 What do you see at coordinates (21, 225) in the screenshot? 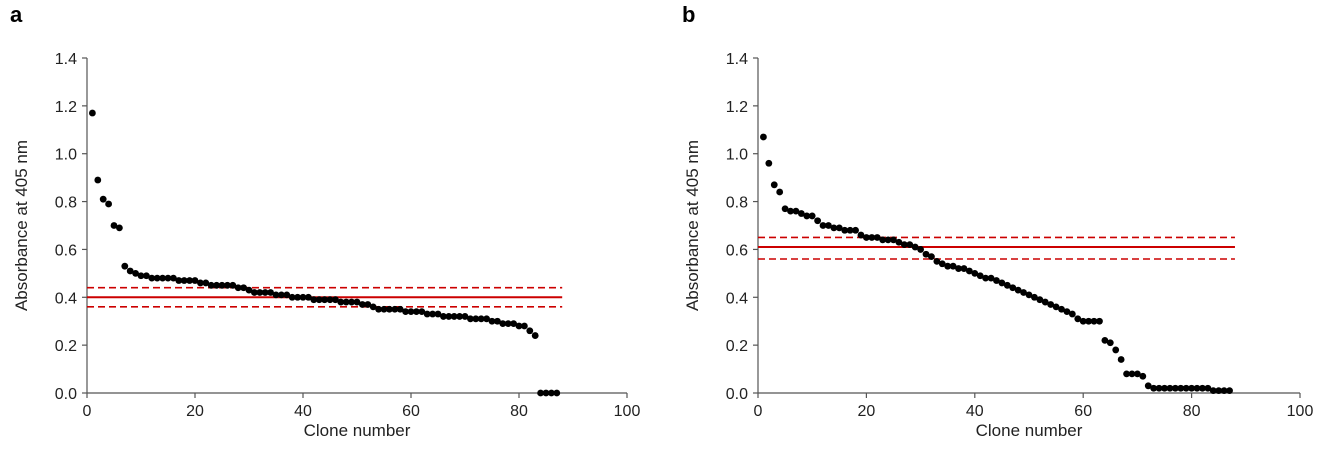
I see `y-axis-label: Absorbance at 405 nm` at bounding box center [21, 225].